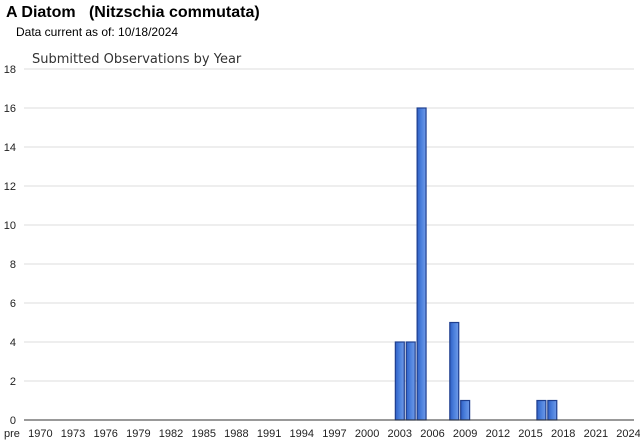 Image resolution: width=640 pixels, height=442 pixels. Describe the element at coordinates (432, 434) in the screenshot. I see `x-tick-label: 2006` at that location.